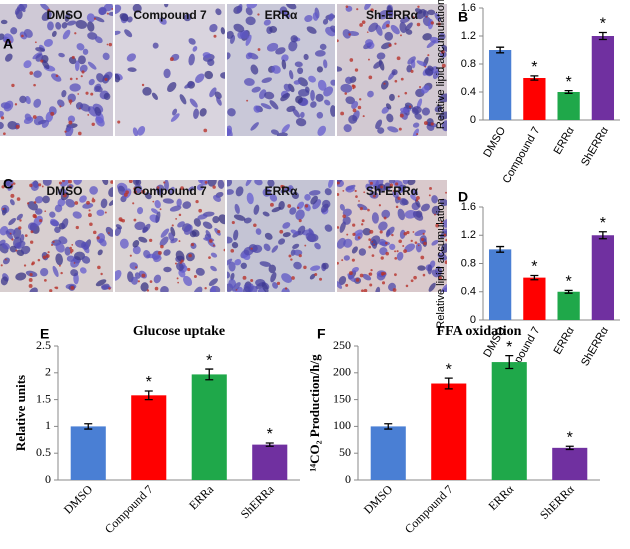 This screenshot has height=549, width=630. I want to click on y-tick-label: 0, so click(348, 479).